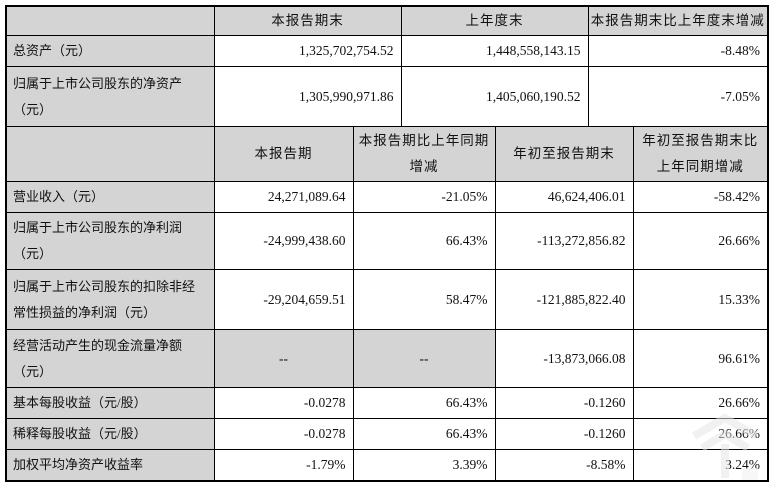  Describe the element at coordinates (110, 358) in the screenshot. I see `row-label-operating-cash-flow: 经营活动产生的现金流量净额（元）` at that location.